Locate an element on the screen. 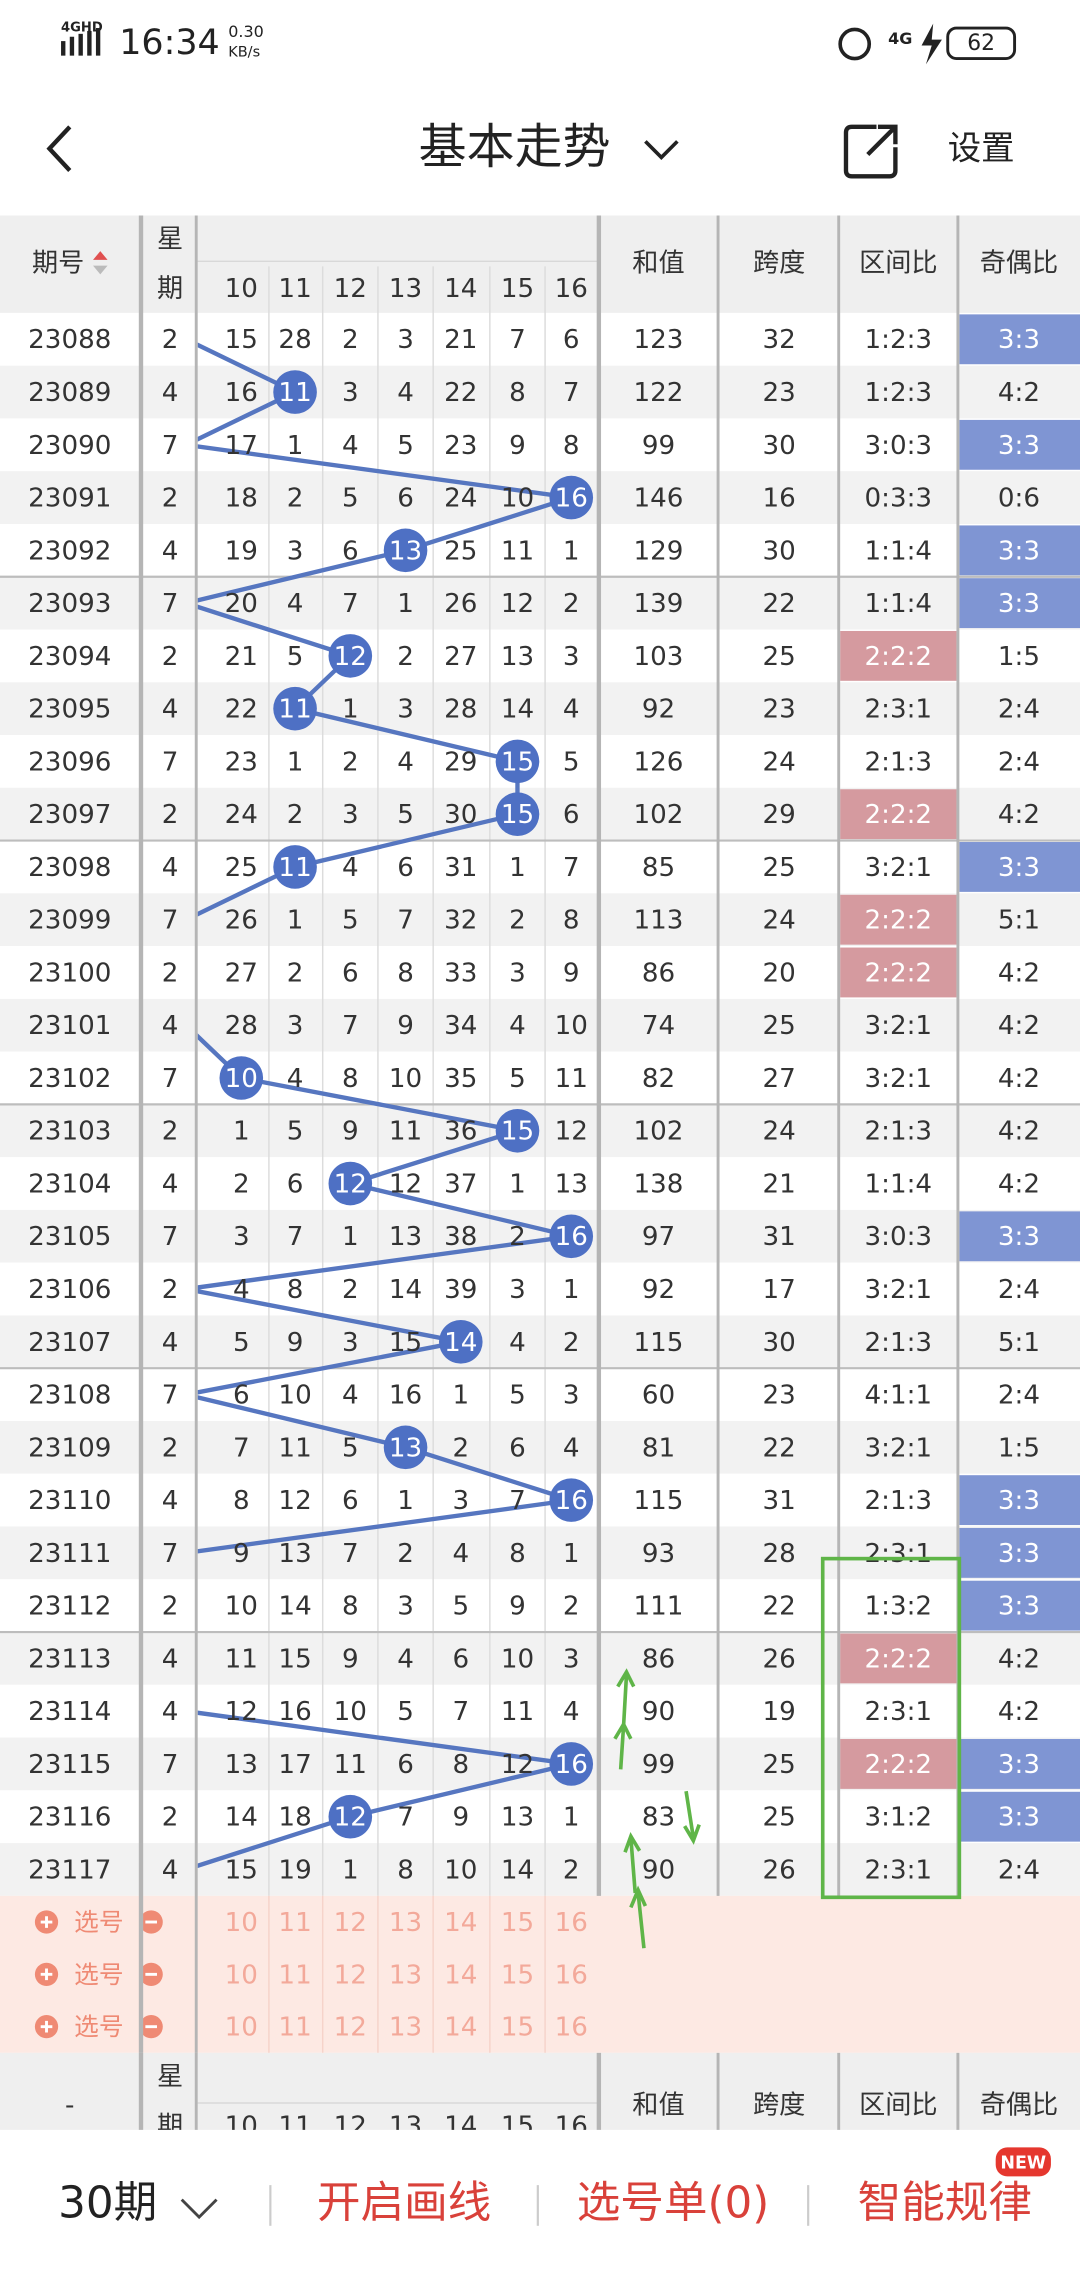 This screenshot has height=2280, width=1080. sum: 81 is located at coordinates (658, 1448).